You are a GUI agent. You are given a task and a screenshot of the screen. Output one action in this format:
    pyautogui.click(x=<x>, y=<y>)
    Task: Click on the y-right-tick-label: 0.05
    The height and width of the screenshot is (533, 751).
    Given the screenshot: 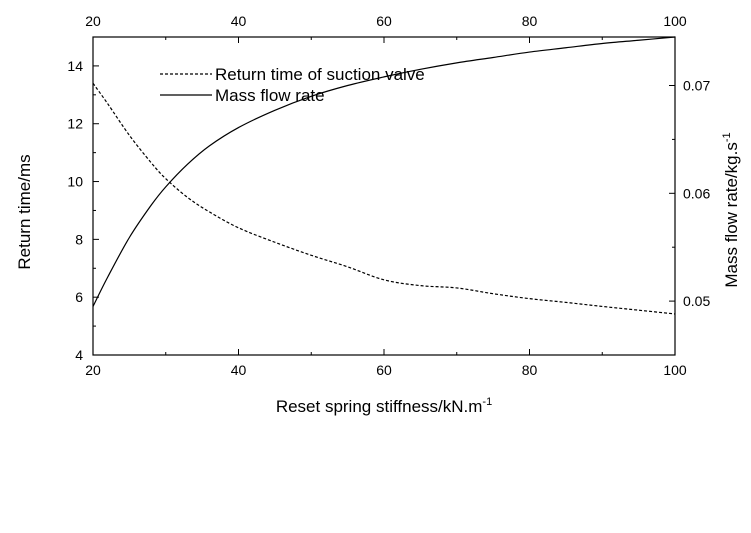 What is the action you would take?
    pyautogui.click(x=696, y=301)
    